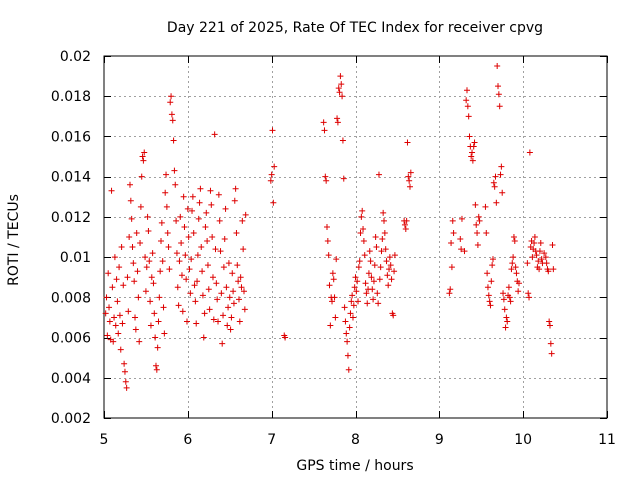 The width and height of the screenshot is (640, 480). I want to click on y-tick-label: 0.004, so click(71, 379).